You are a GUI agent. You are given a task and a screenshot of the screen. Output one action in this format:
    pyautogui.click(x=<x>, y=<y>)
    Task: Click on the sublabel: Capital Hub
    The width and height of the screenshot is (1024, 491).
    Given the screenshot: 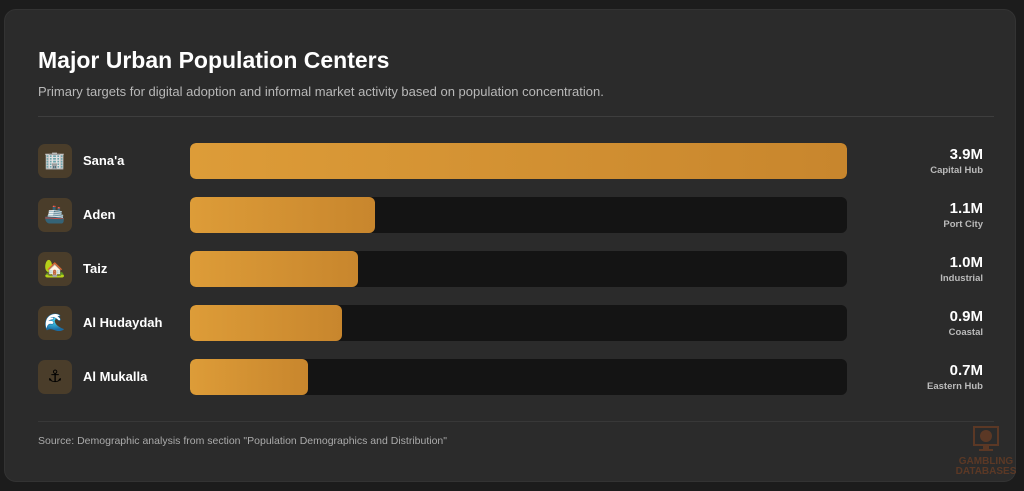 What is the action you would take?
    pyautogui.click(x=956, y=170)
    